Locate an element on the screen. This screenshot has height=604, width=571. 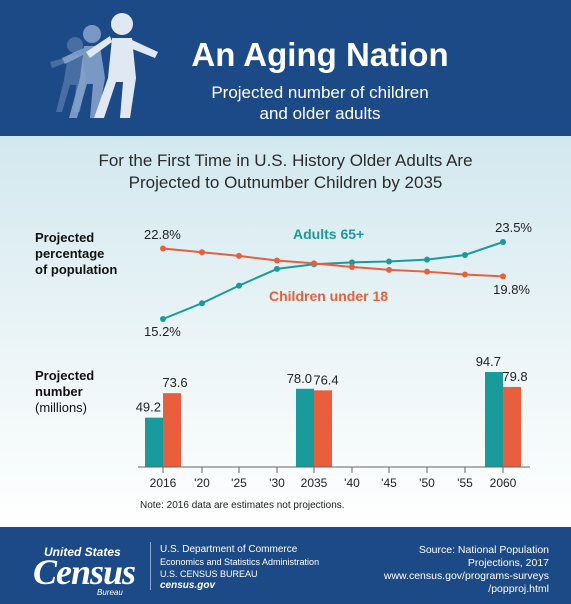
point-label: 23.5% is located at coordinates (513, 227).